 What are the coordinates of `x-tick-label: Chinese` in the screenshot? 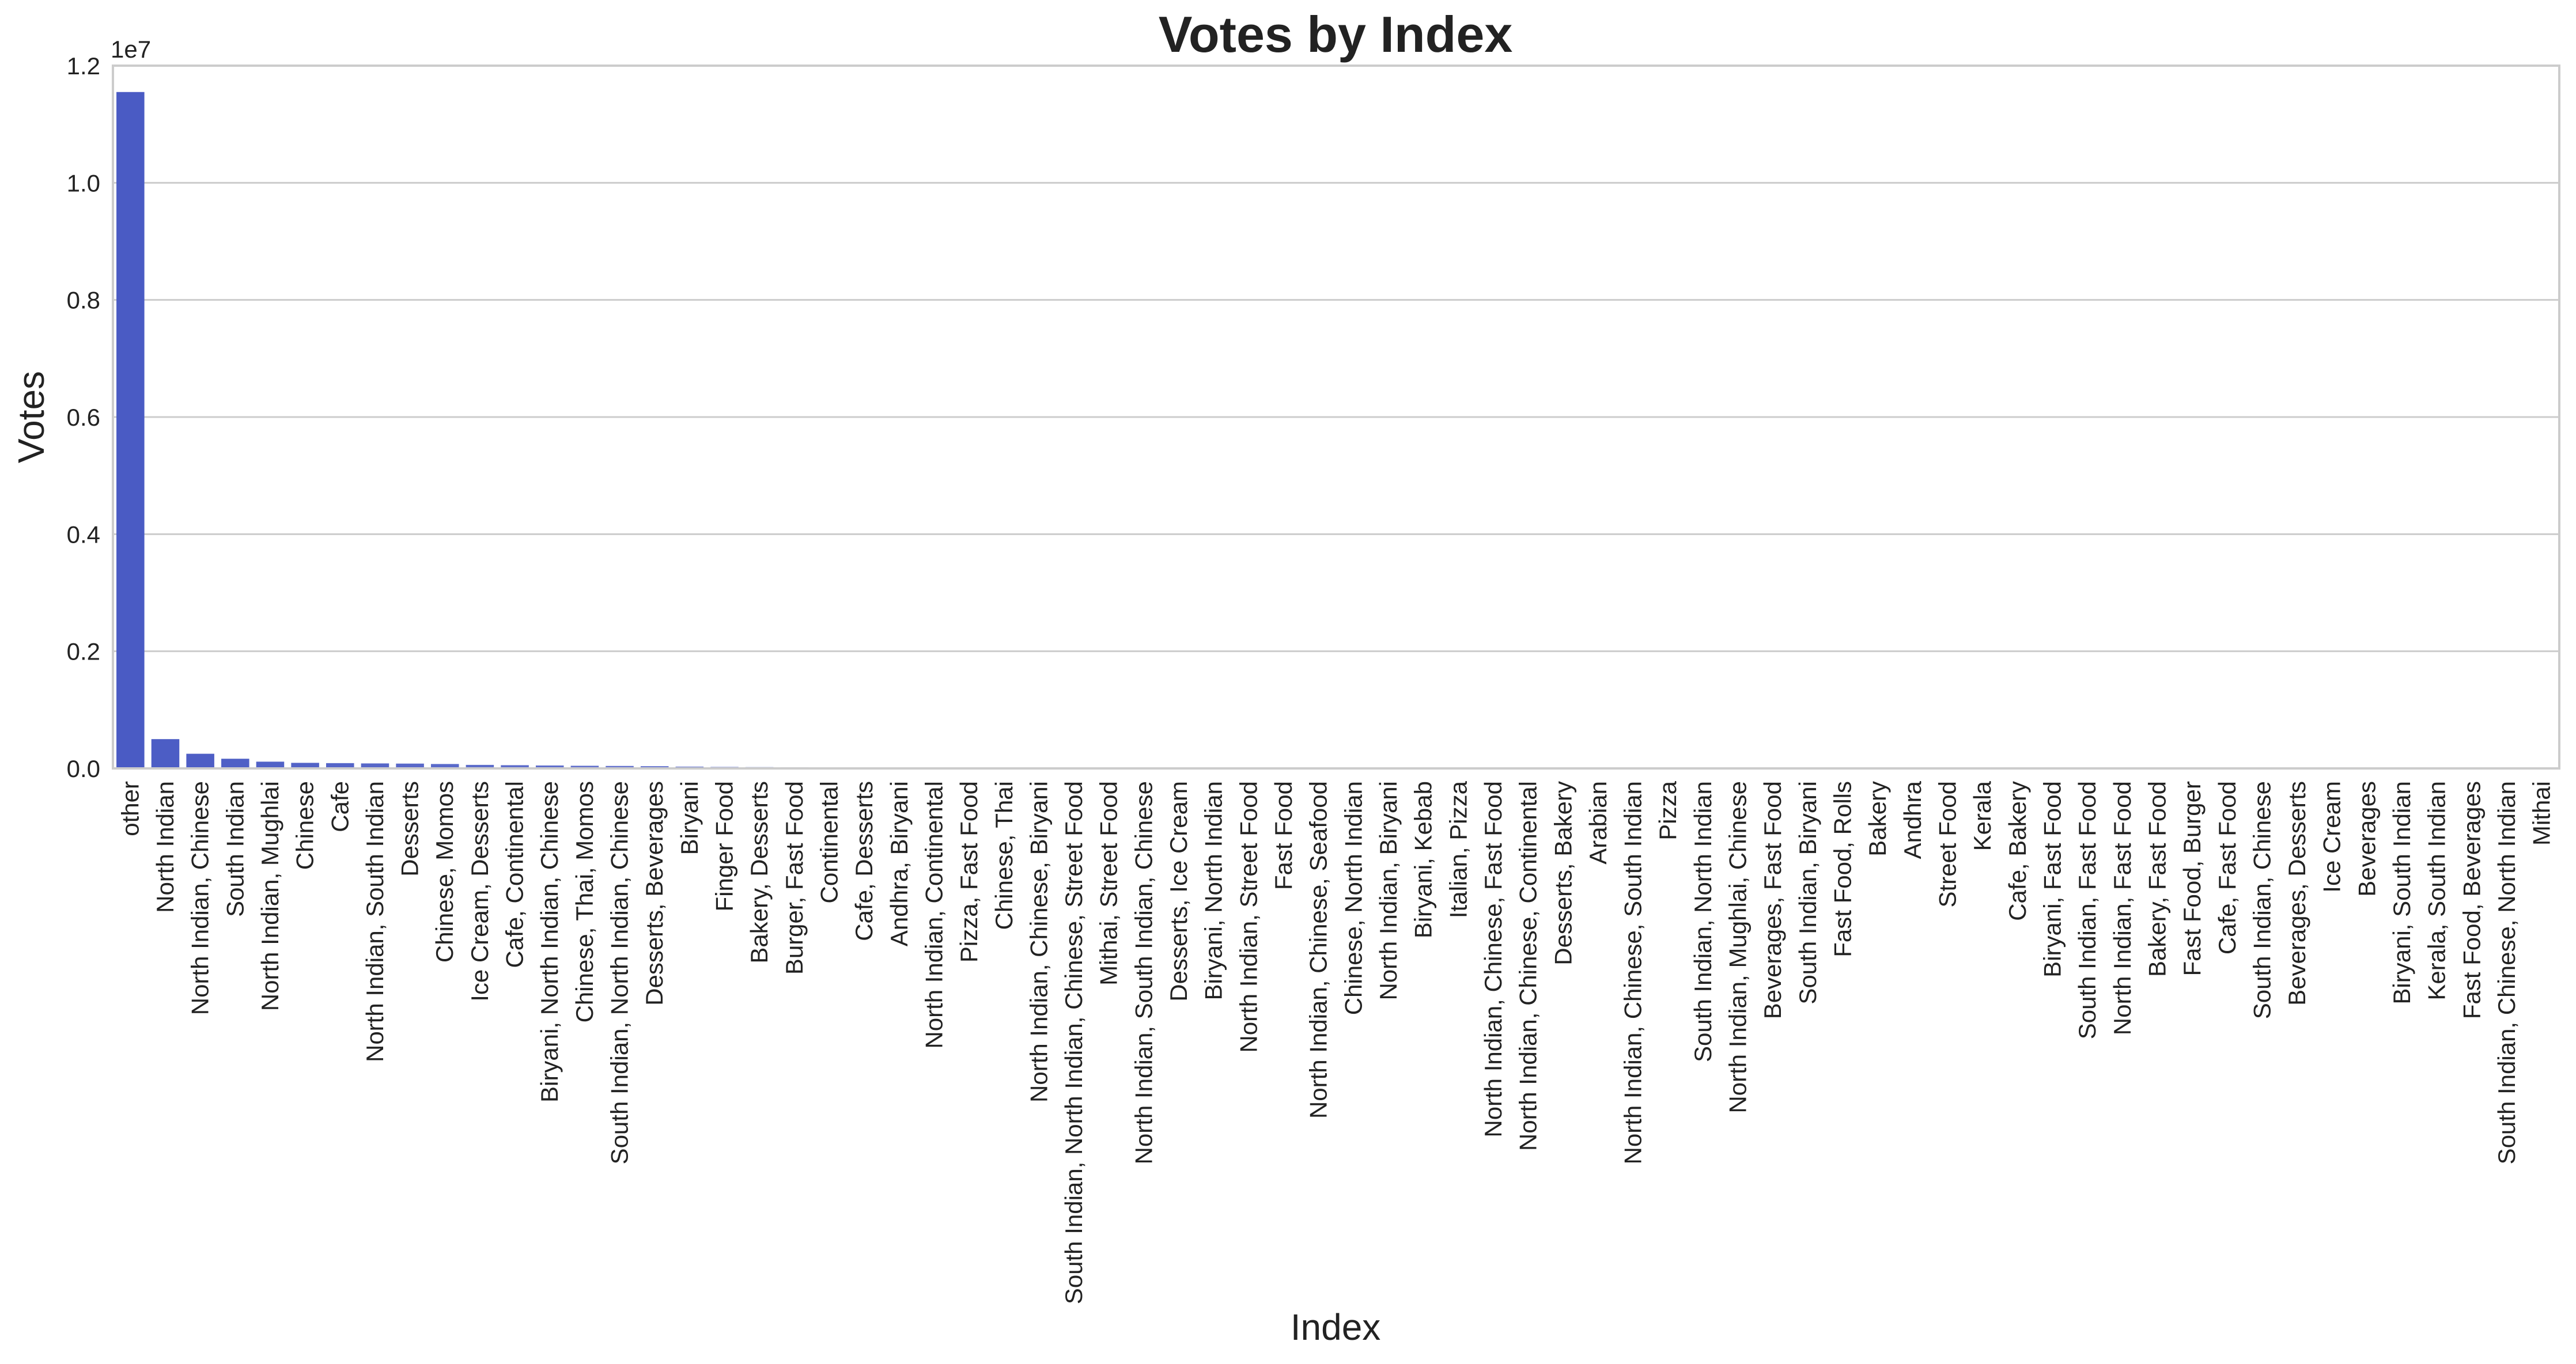 It's located at (305, 825).